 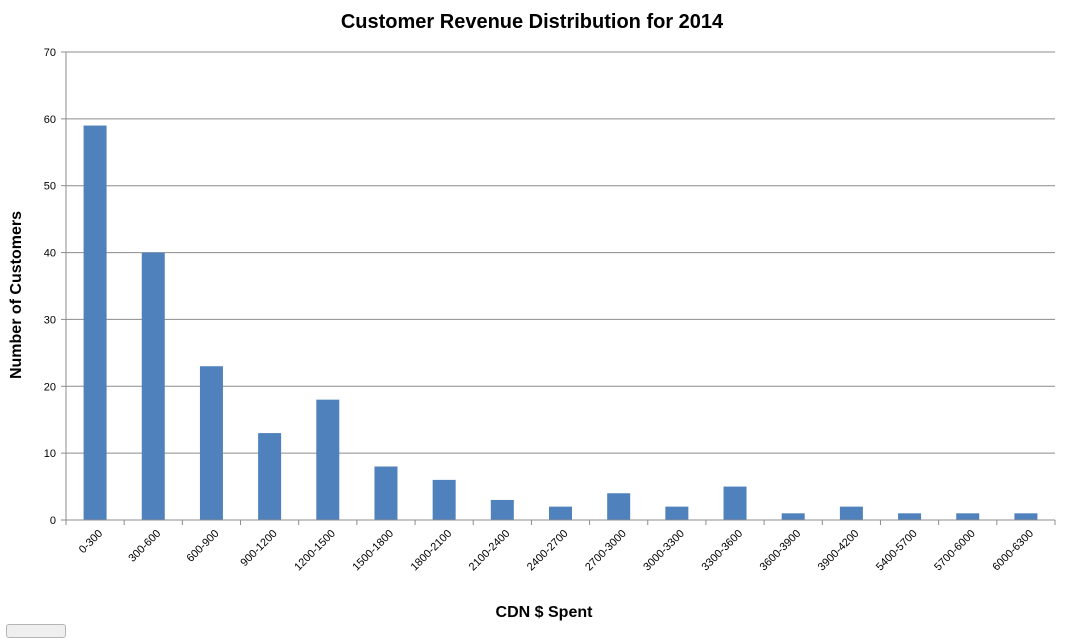 What do you see at coordinates (50, 254) in the screenshot?
I see `y-tick-label: 40` at bounding box center [50, 254].